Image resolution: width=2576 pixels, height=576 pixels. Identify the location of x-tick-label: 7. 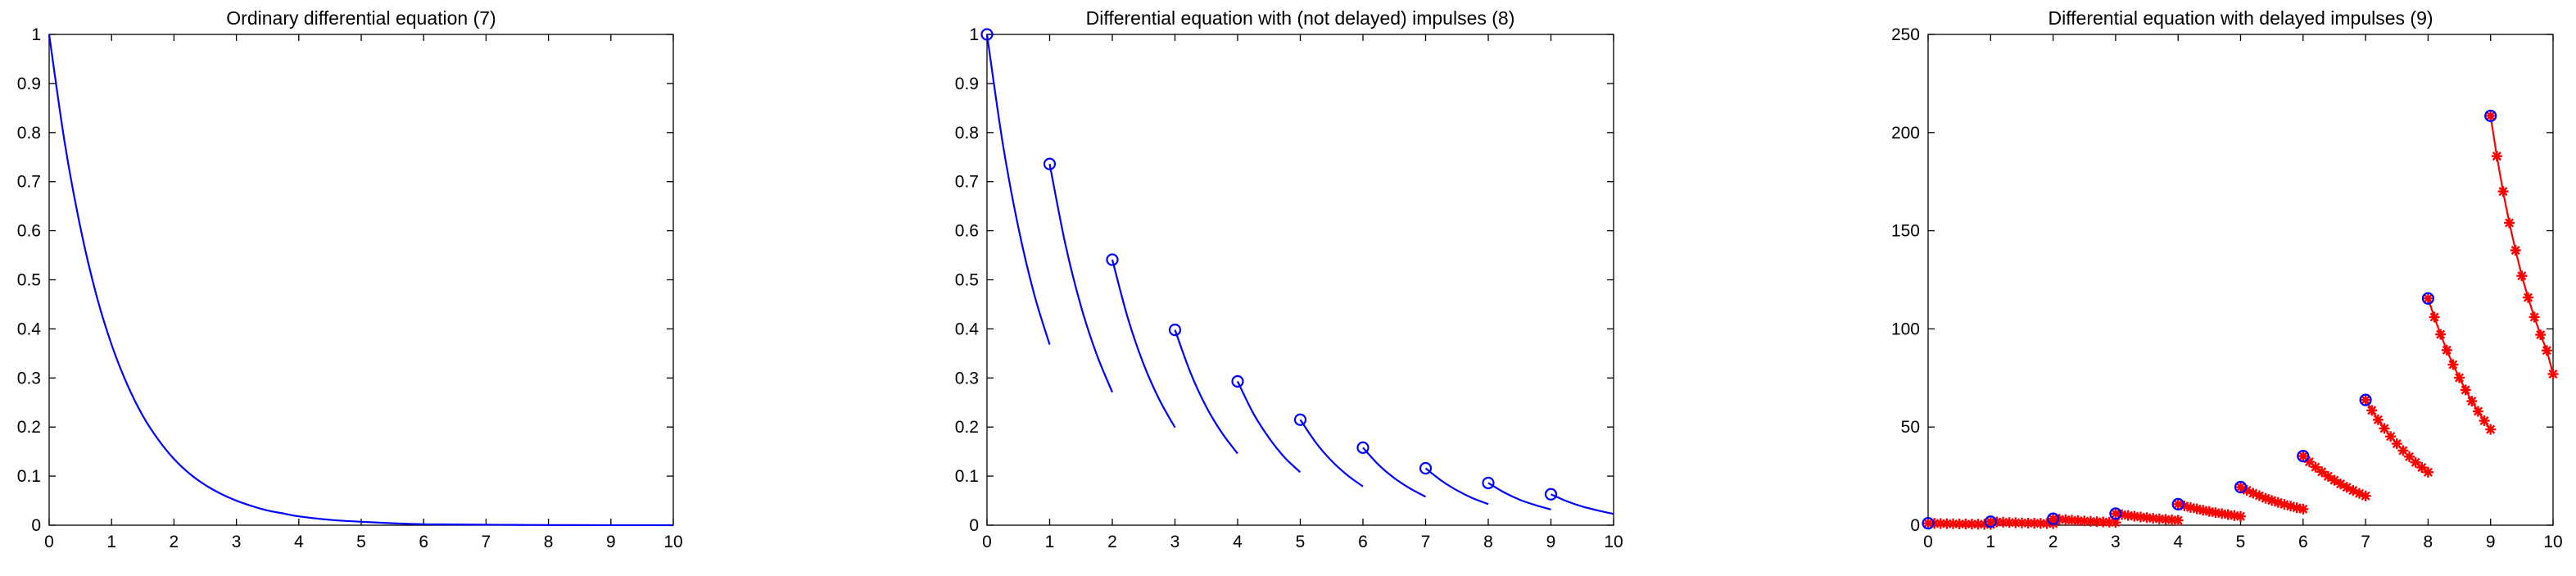
(486, 542).